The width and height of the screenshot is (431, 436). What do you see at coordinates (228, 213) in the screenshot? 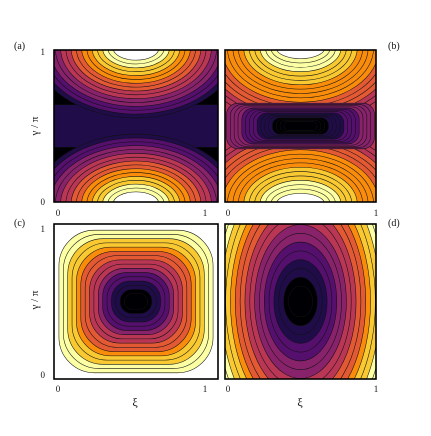
I see `panel-b-xtick-left: 0` at bounding box center [228, 213].